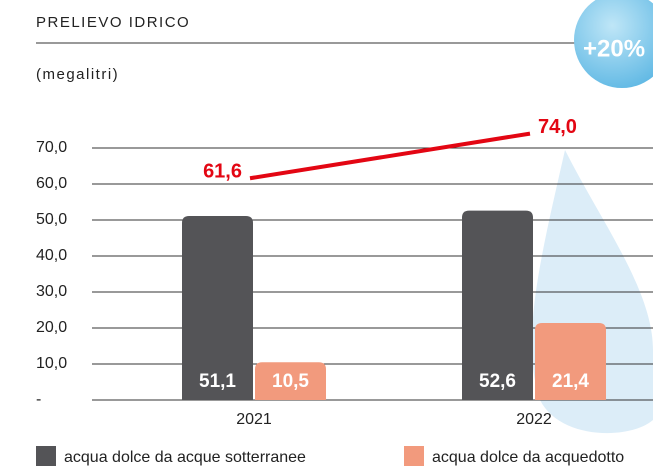  What do you see at coordinates (51, 219) in the screenshot?
I see `y-tick-label: 50,0` at bounding box center [51, 219].